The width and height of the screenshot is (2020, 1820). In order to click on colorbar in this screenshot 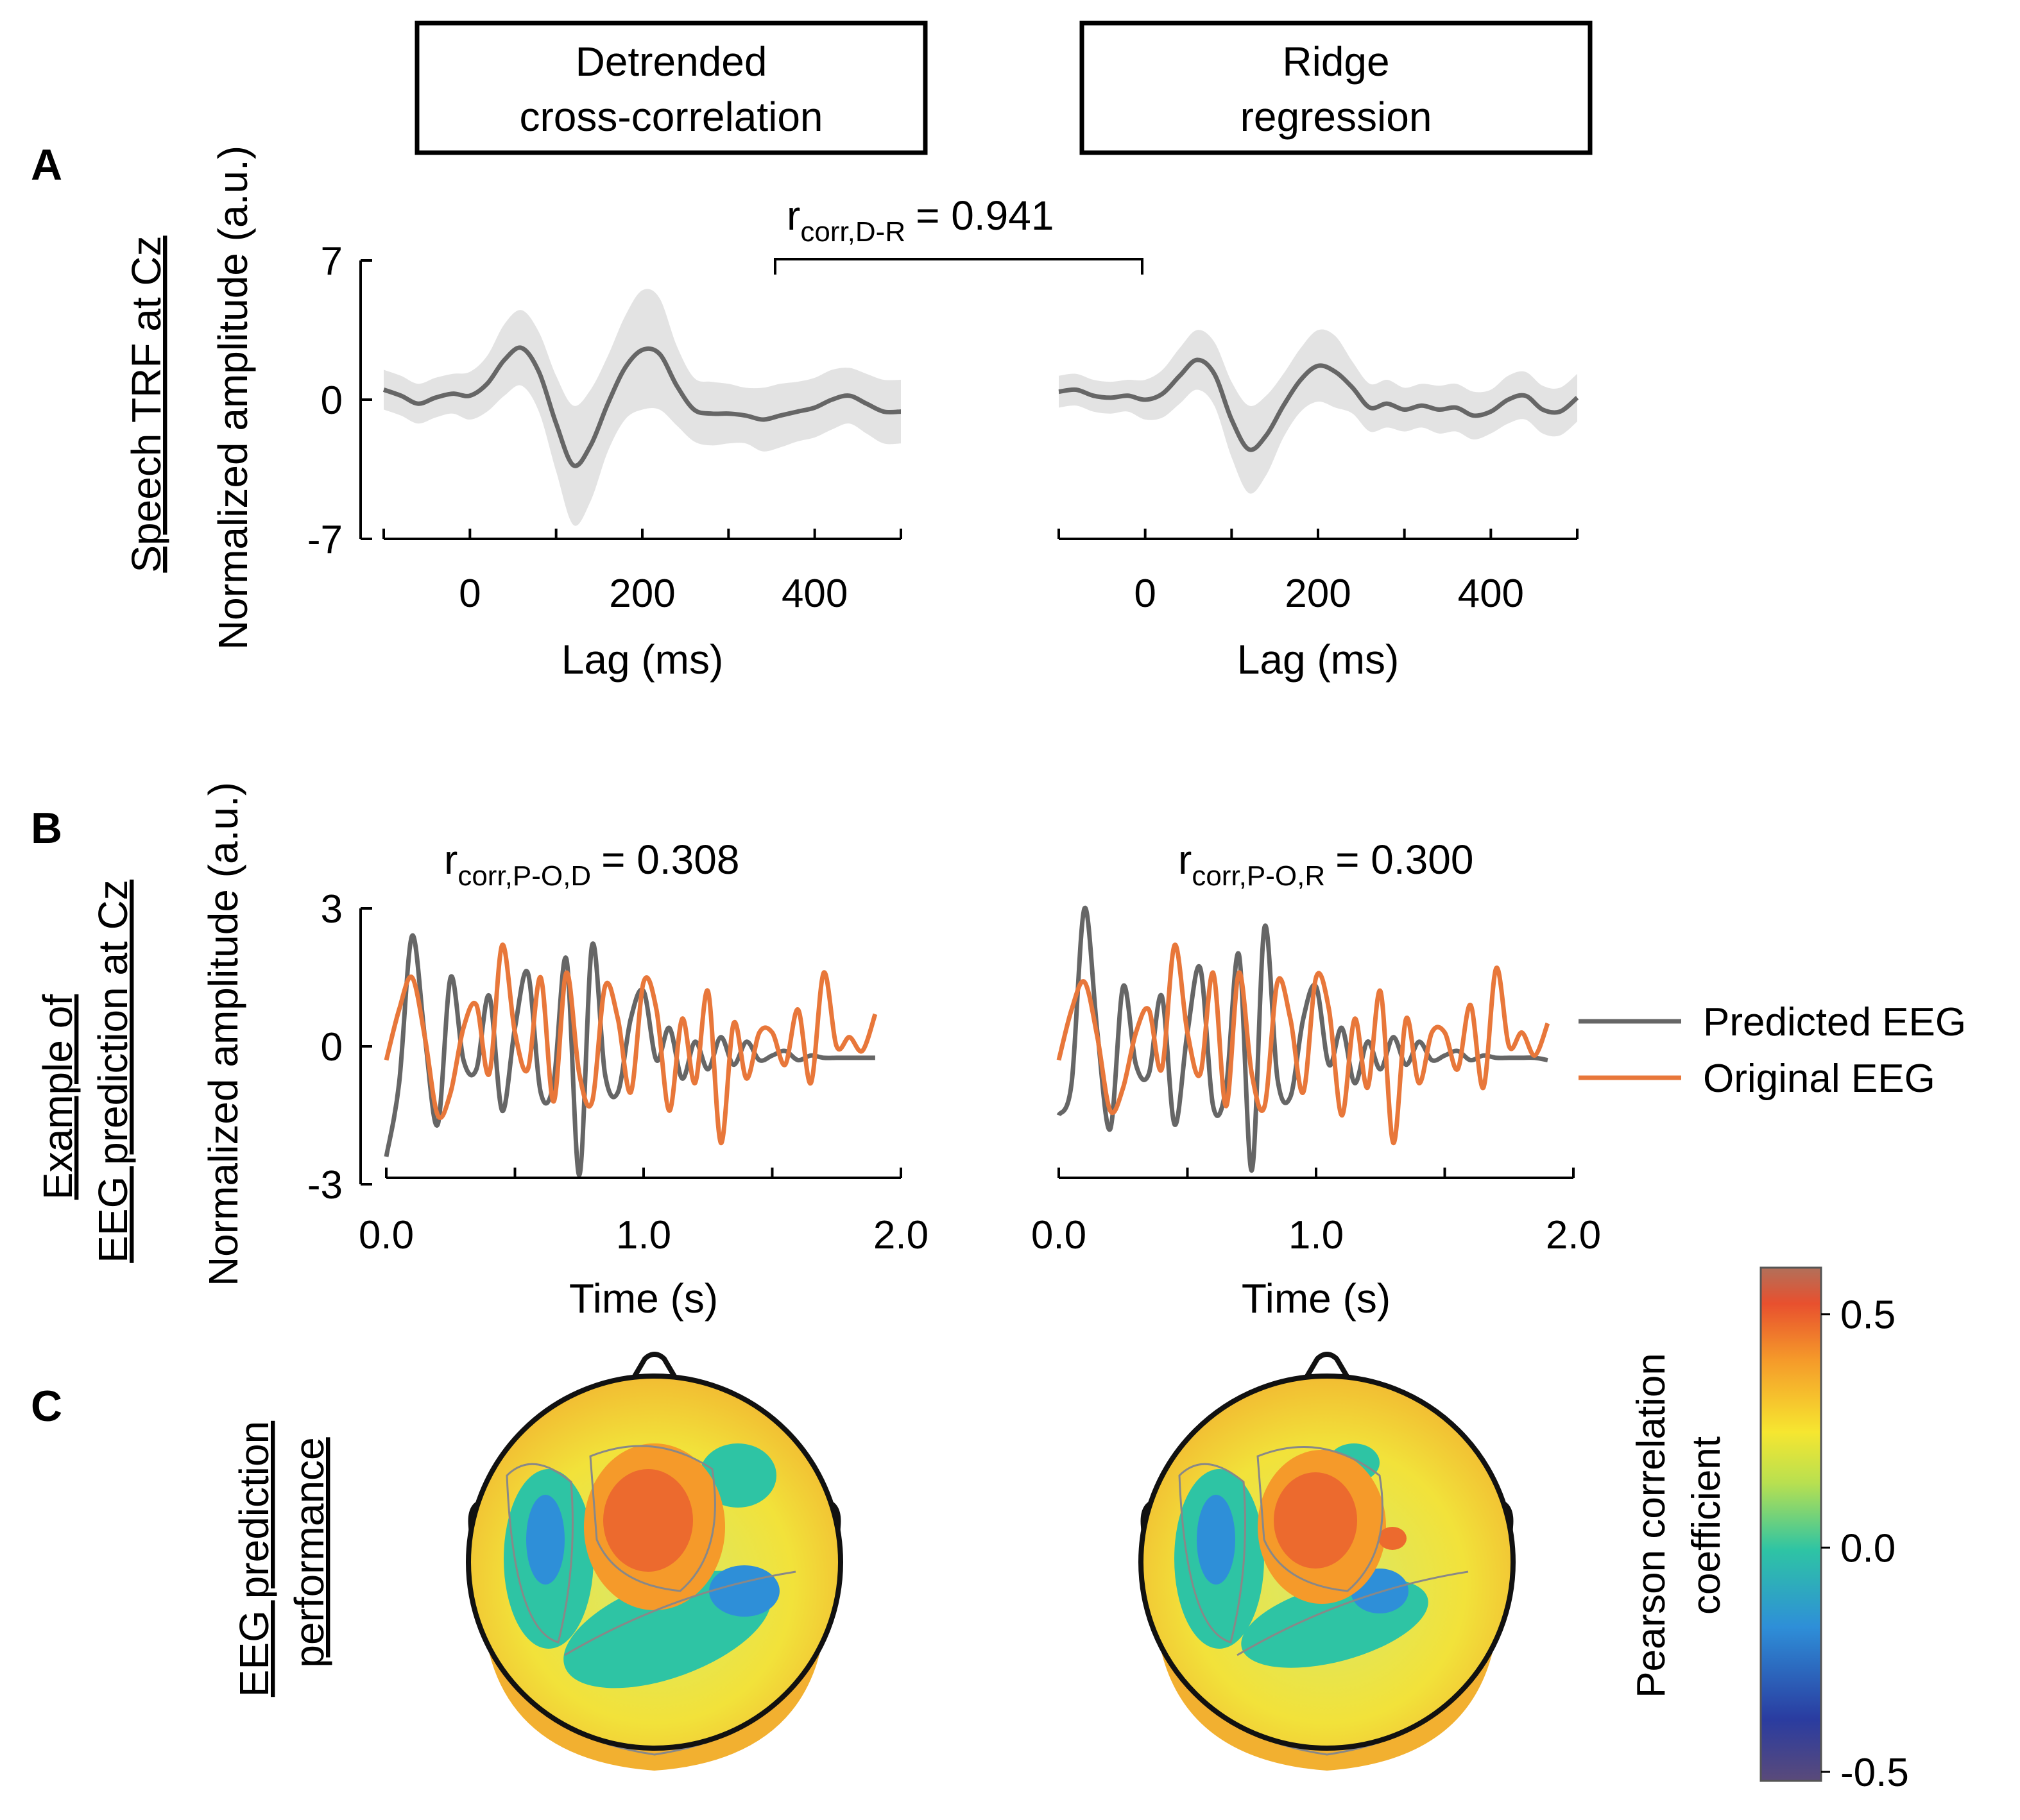, I will do `click(1790, 1524)`.